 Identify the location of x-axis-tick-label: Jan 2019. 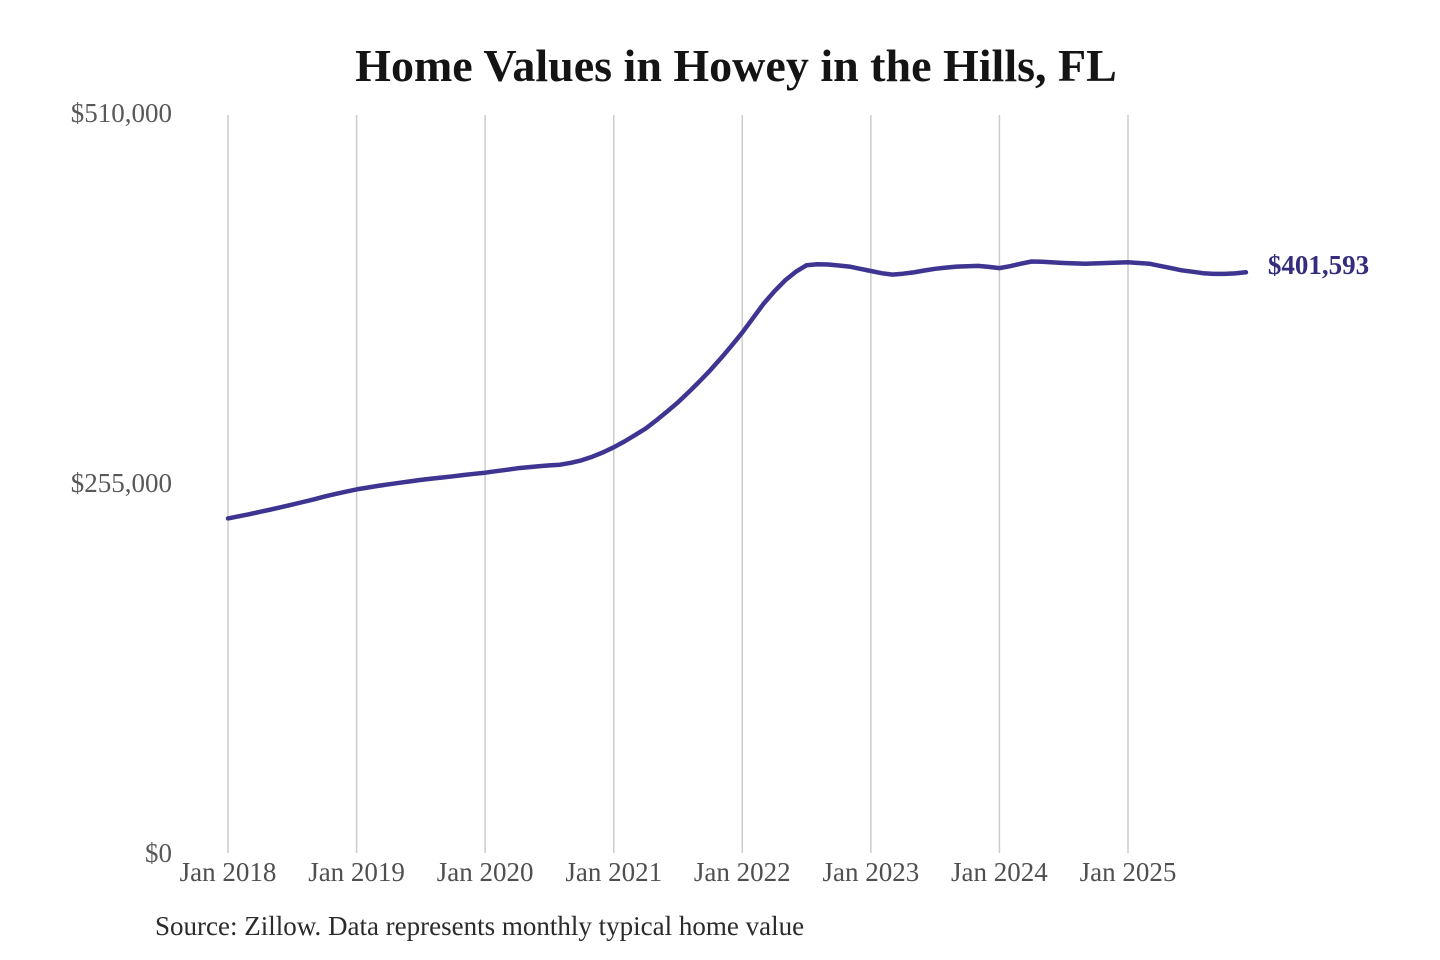
(356, 872).